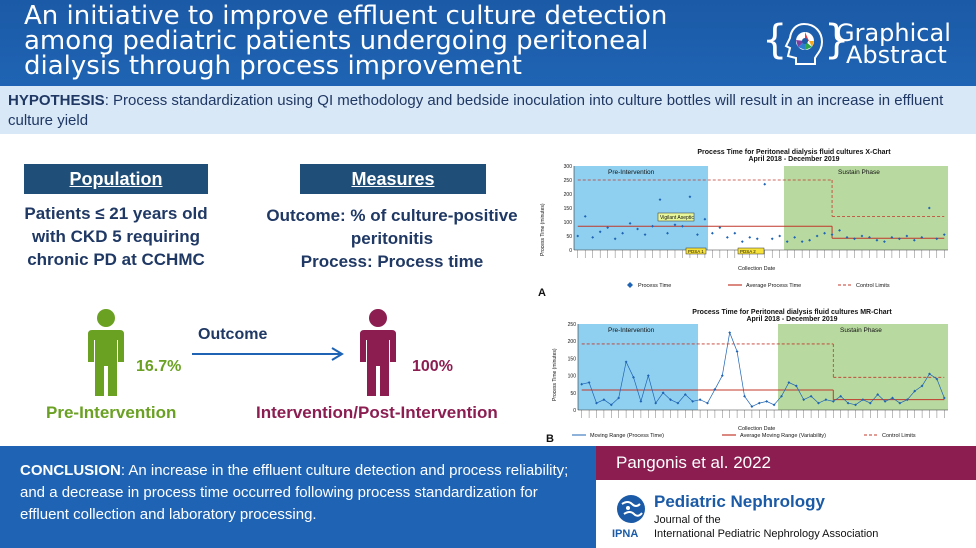  What do you see at coordinates (866, 208) in the screenshot?
I see `chart-a-sustain-zone` at bounding box center [866, 208].